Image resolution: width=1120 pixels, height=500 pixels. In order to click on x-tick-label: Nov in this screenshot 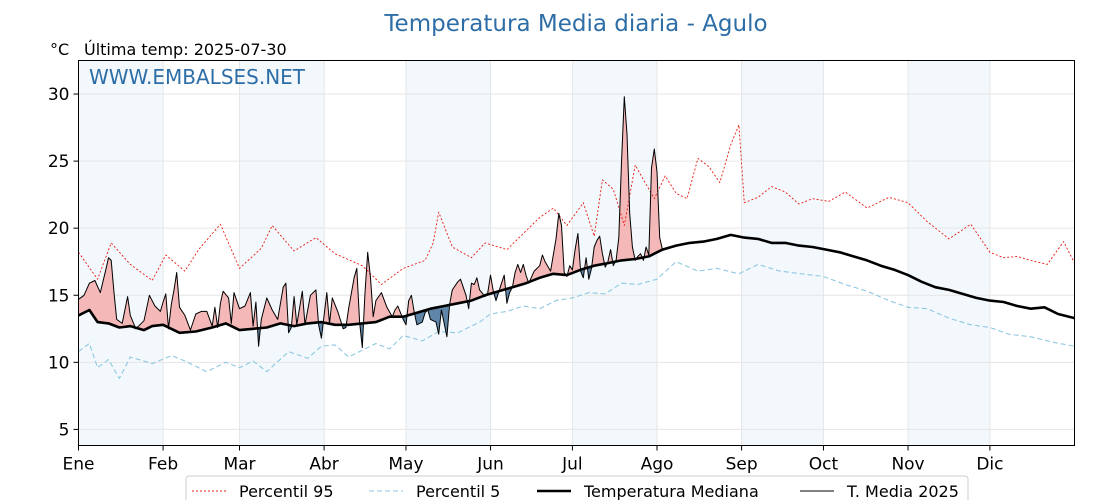, I will do `click(907, 465)`.